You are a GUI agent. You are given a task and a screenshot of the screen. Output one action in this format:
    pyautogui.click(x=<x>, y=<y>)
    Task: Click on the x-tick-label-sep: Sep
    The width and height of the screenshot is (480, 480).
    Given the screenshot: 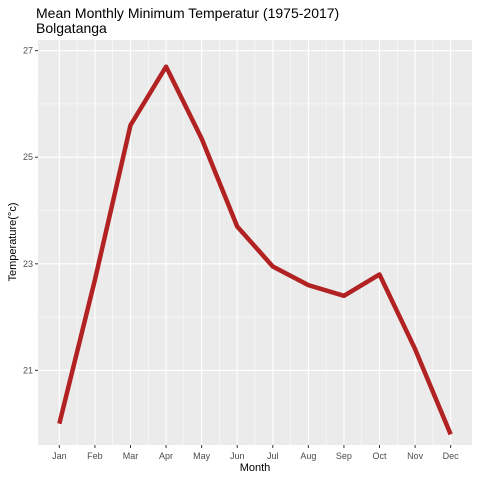 What is the action you would take?
    pyautogui.click(x=344, y=456)
    